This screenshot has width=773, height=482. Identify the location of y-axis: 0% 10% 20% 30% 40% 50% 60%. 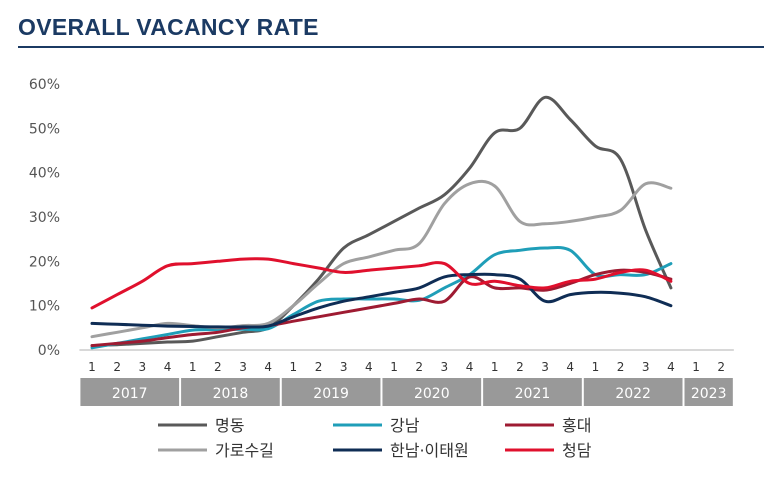
(44, 218).